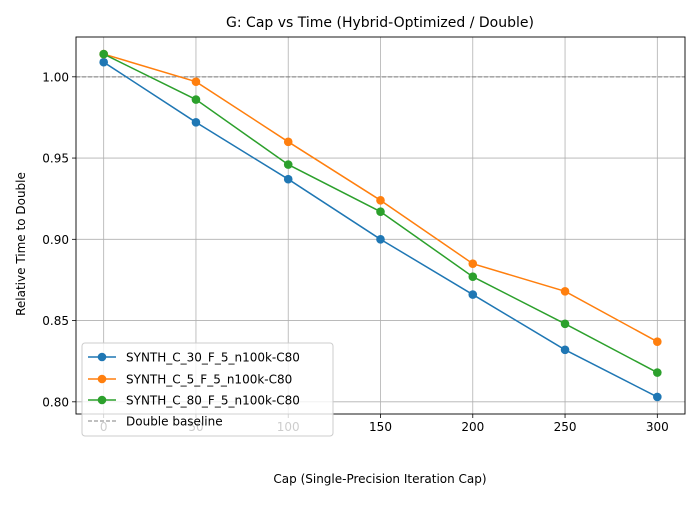 This screenshot has width=700, height=505. I want to click on legend-box, so click(207, 389).